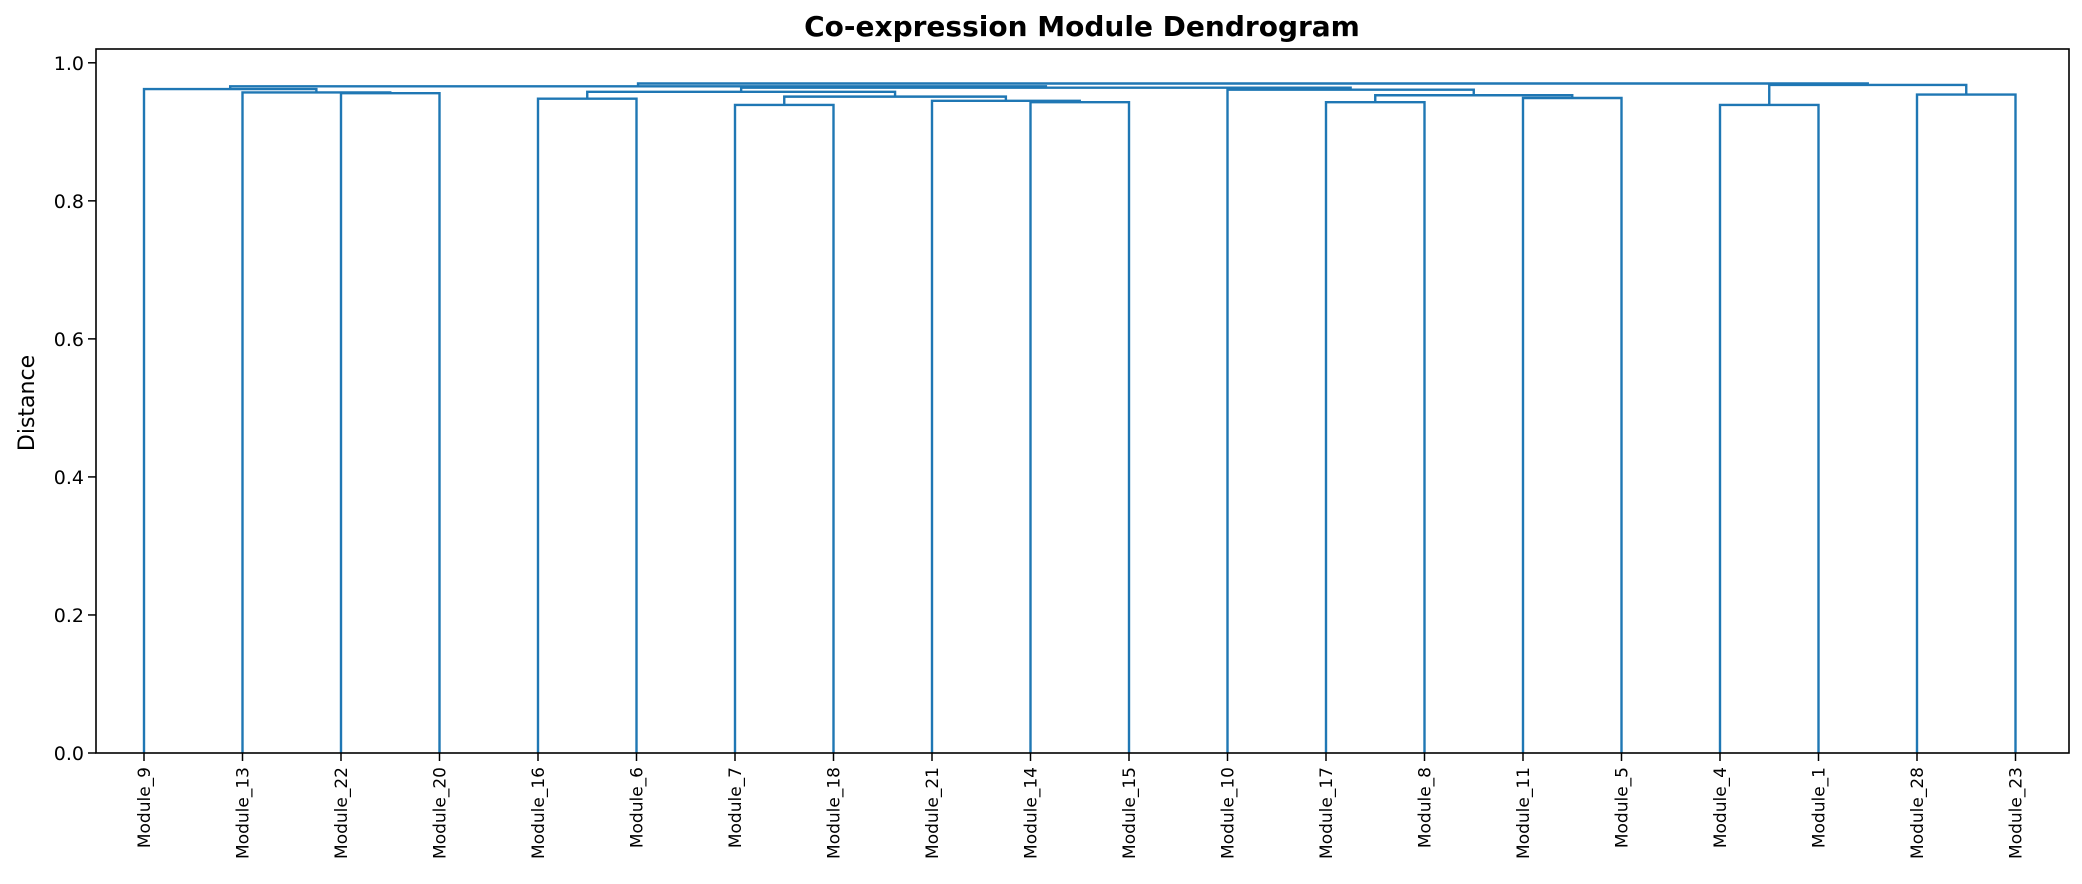 This screenshot has width=2082, height=884. I want to click on leaf-label: Module_11, so click(1524, 813).